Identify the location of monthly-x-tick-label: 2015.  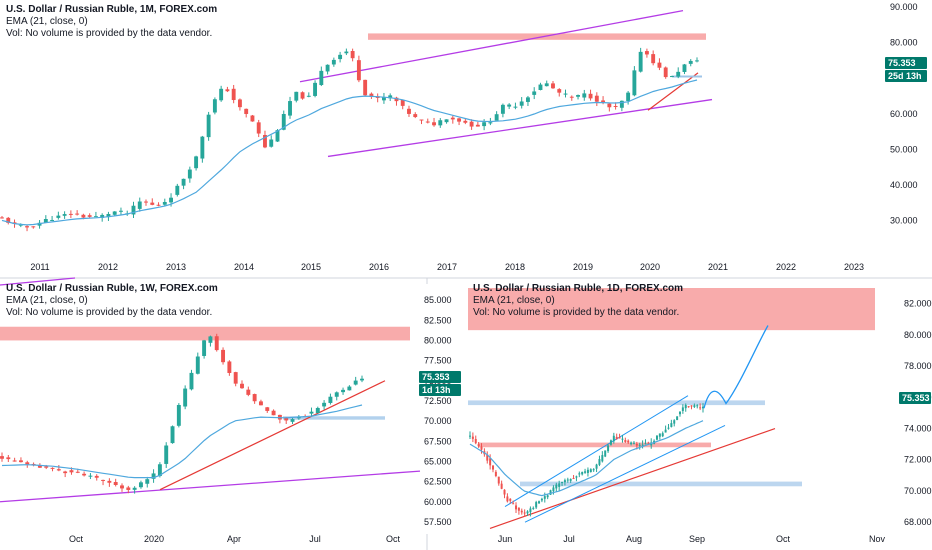
(311, 267).